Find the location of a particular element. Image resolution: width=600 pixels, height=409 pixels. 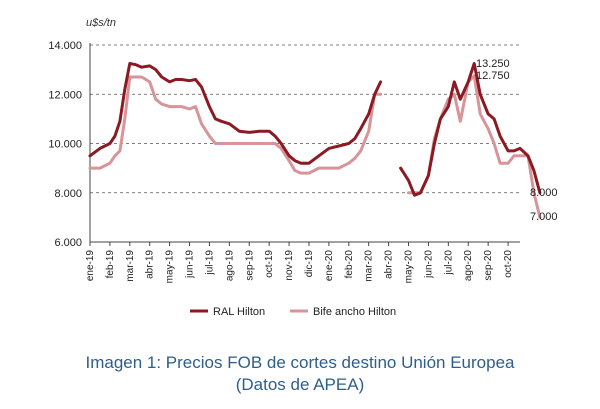

y-axis-unit-label: u$s/tn is located at coordinates (101, 23).